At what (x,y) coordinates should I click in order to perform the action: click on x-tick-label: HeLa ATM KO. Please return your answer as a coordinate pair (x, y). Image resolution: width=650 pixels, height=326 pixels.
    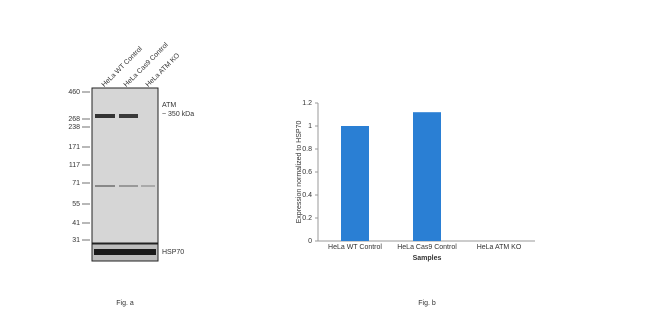
    Looking at the image, I should click on (499, 247).